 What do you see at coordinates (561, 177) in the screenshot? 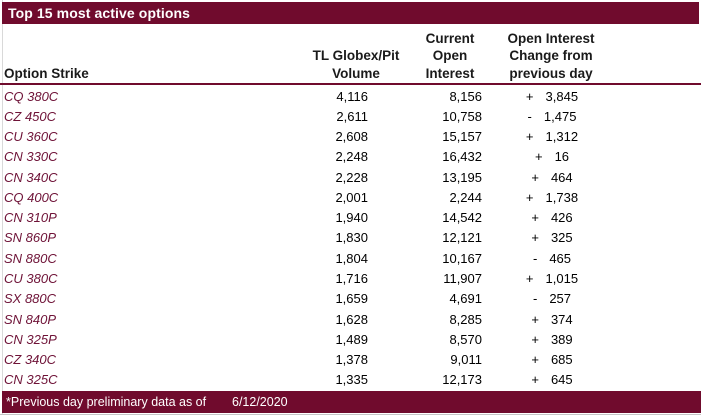
I see `change-value: 464` at bounding box center [561, 177].